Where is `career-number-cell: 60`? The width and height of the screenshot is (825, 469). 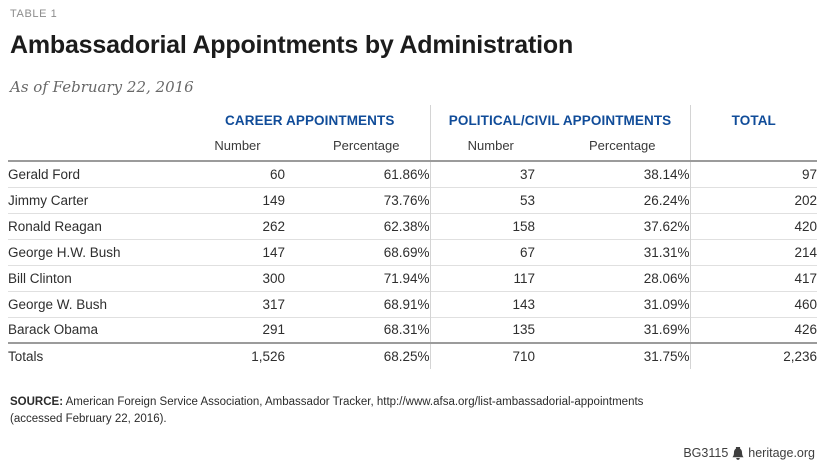 career-number-cell: 60 is located at coordinates (237, 173).